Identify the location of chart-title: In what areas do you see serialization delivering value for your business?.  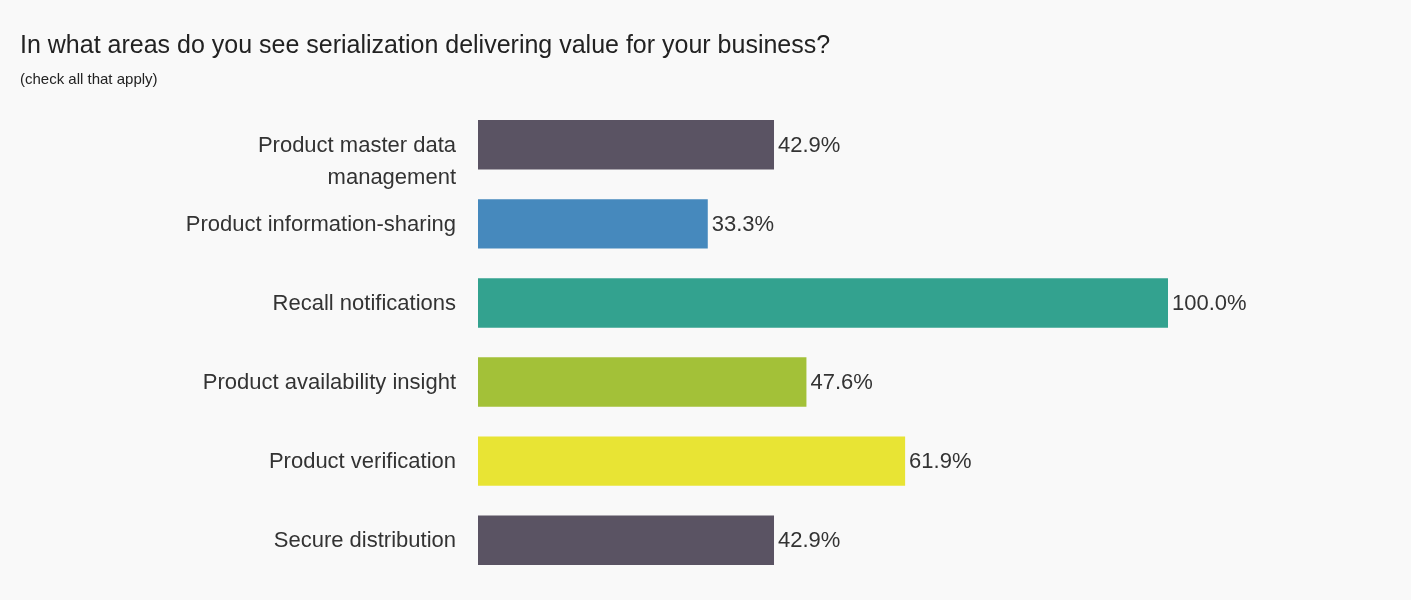
(425, 44).